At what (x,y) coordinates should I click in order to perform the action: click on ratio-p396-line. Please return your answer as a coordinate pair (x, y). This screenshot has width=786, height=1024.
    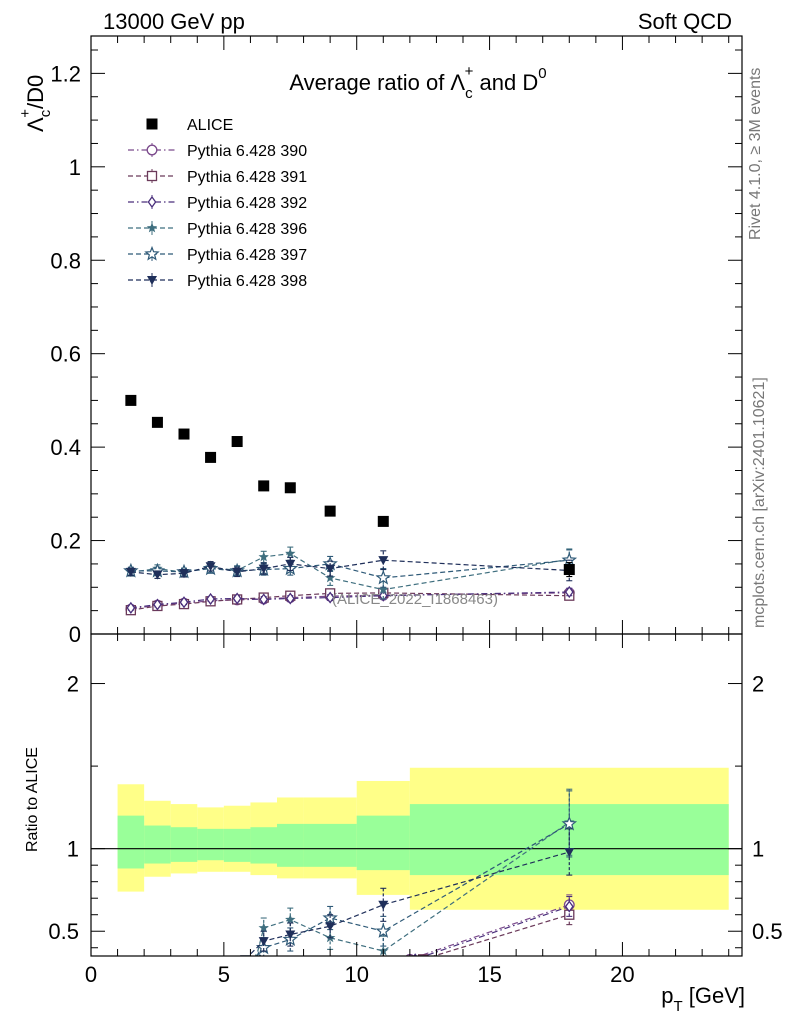
    Looking at the image, I should click on (412, 888).